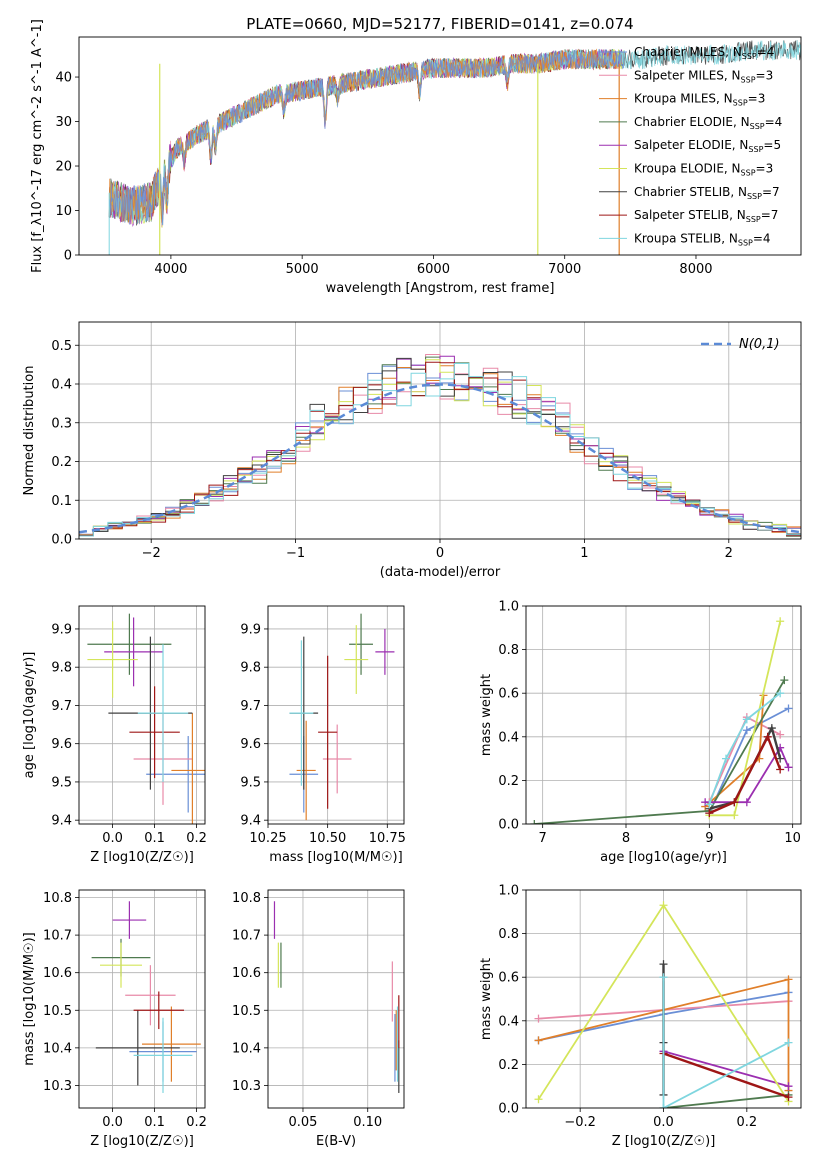  I want to click on x-tick-label: 2, so click(729, 553).